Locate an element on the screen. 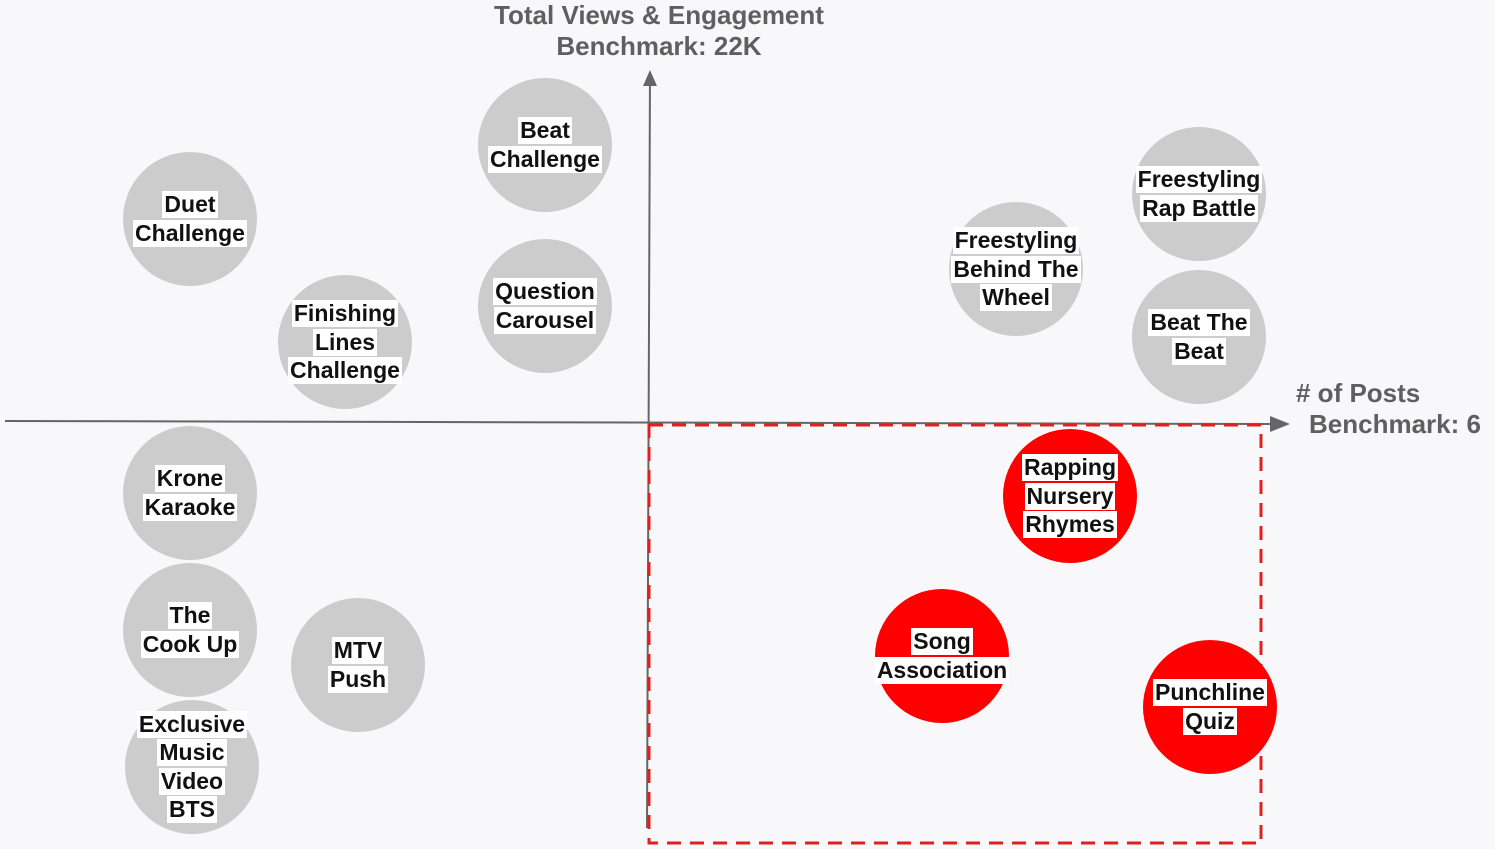  bubble-song-association: Song Association is located at coordinates (942, 656).